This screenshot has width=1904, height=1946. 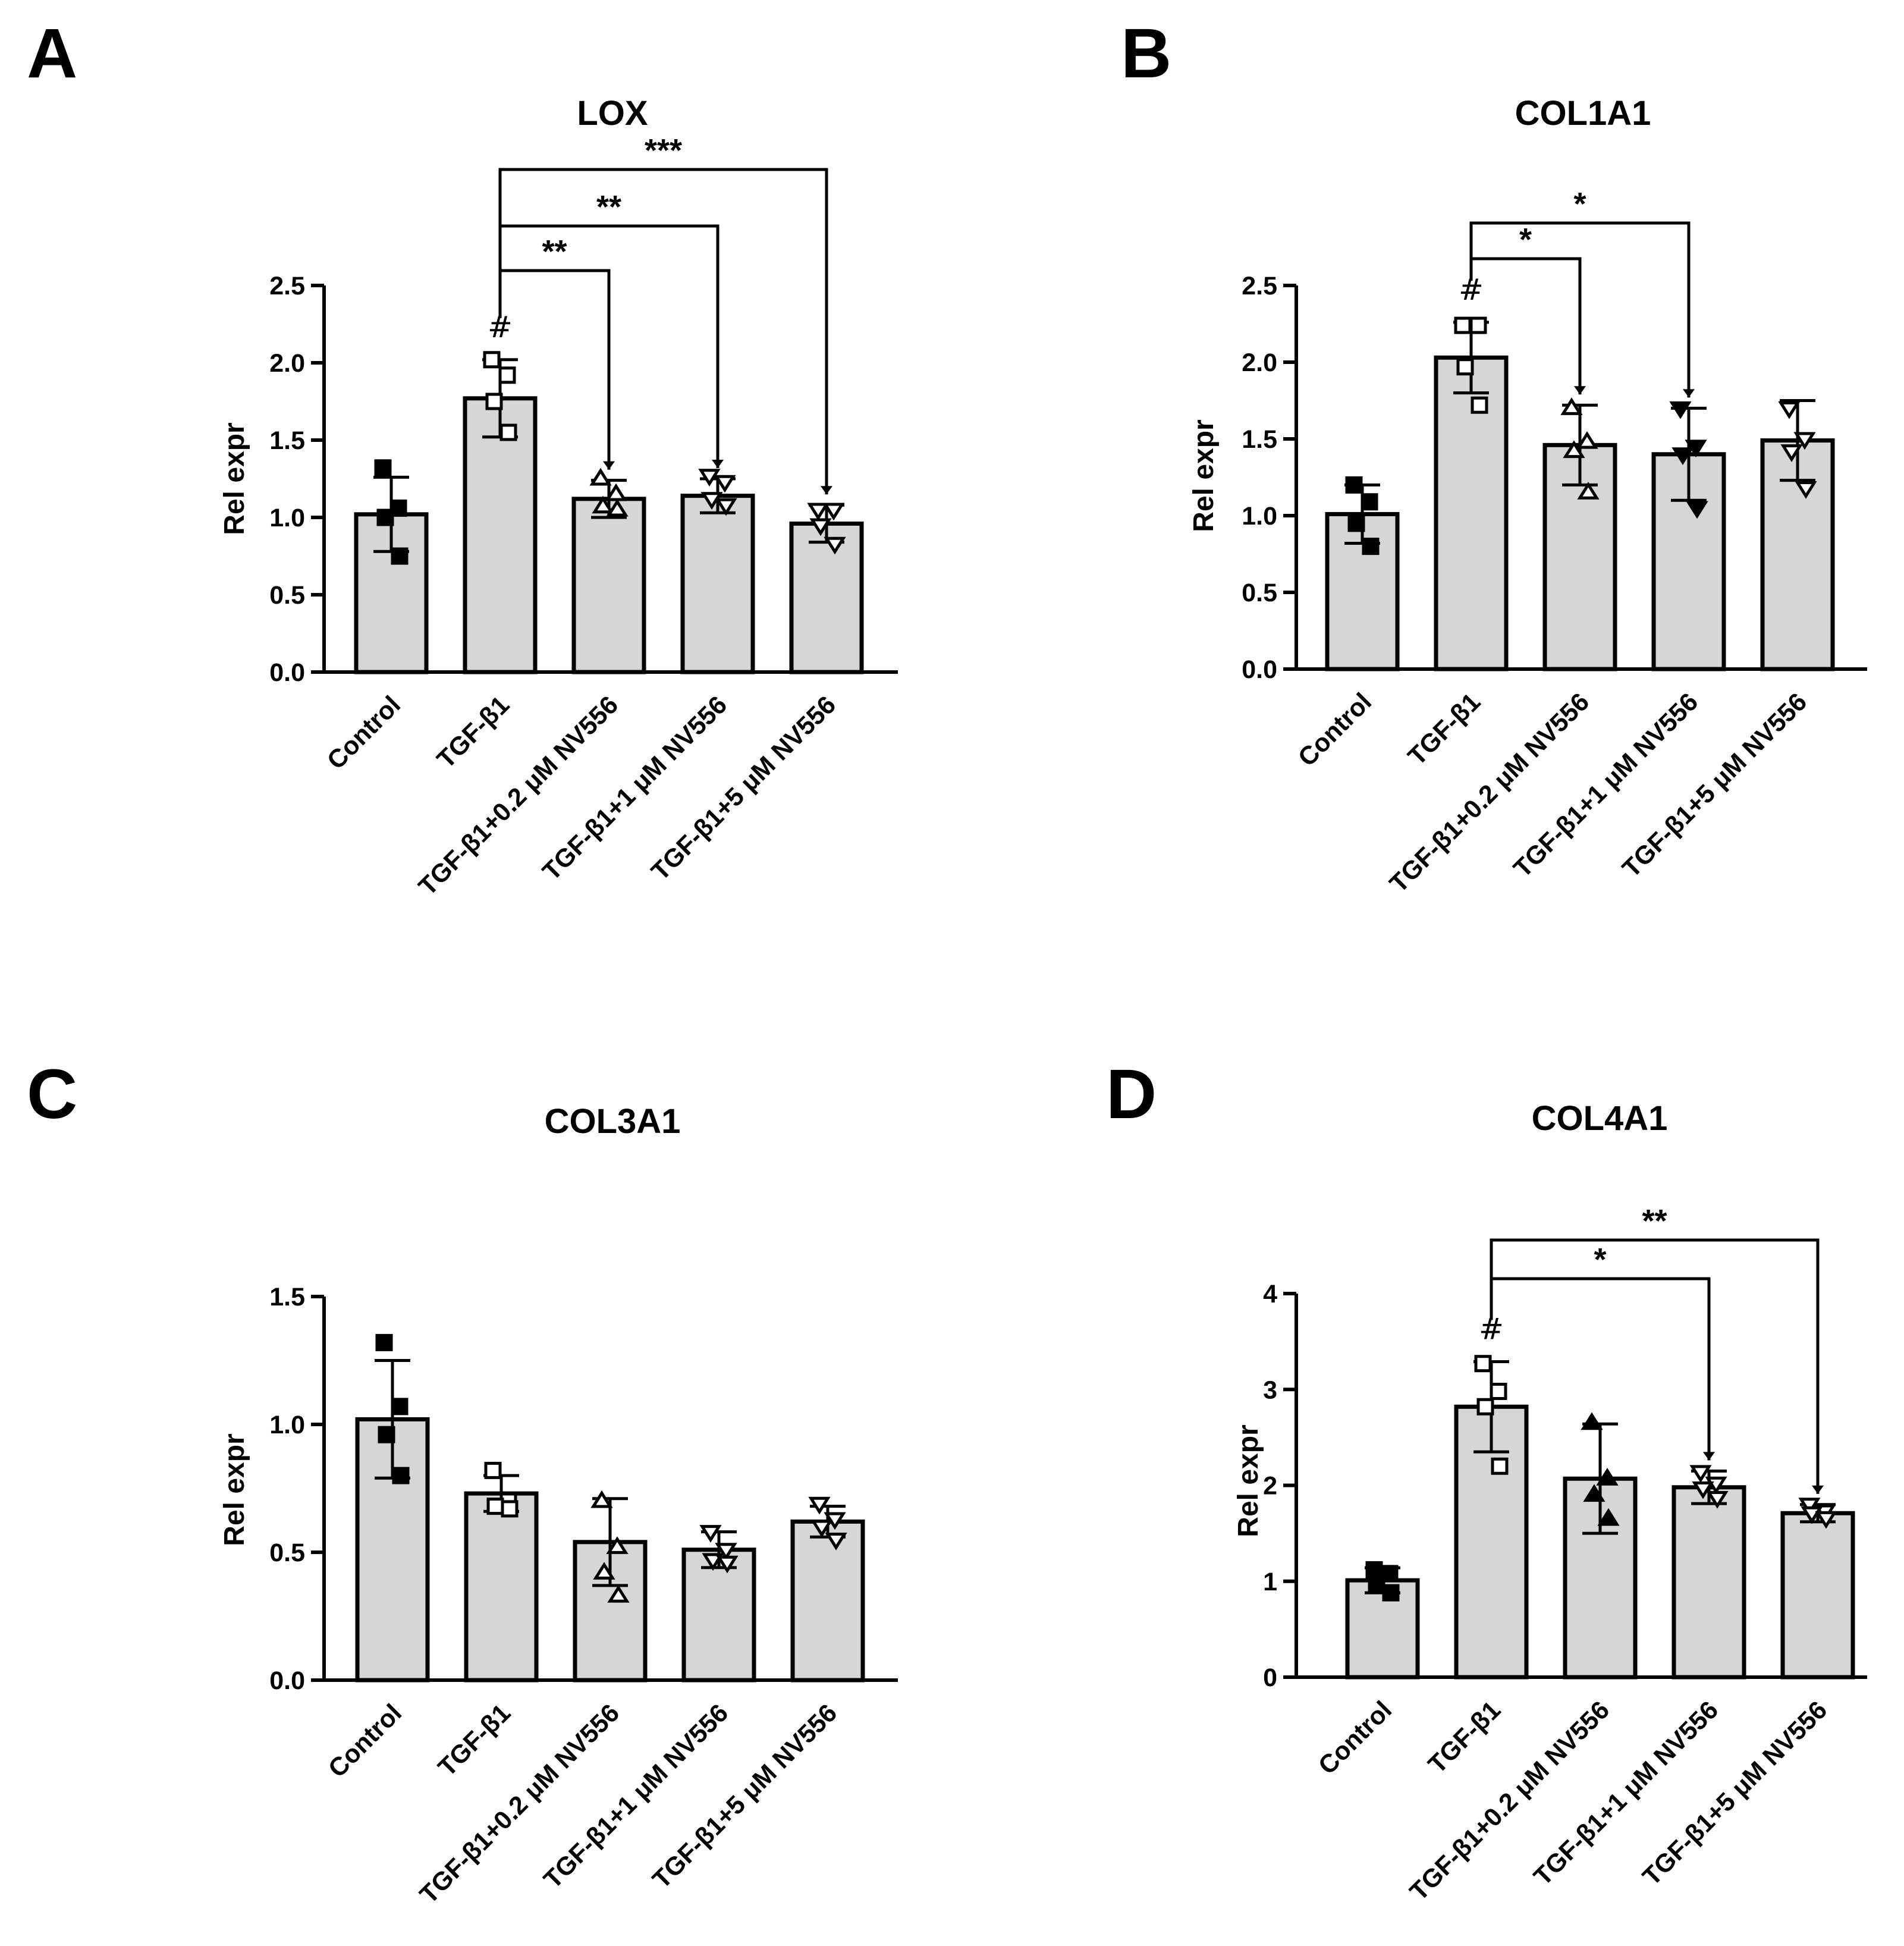 What do you see at coordinates (663, 150) in the screenshot?
I see `significance-label: ***` at bounding box center [663, 150].